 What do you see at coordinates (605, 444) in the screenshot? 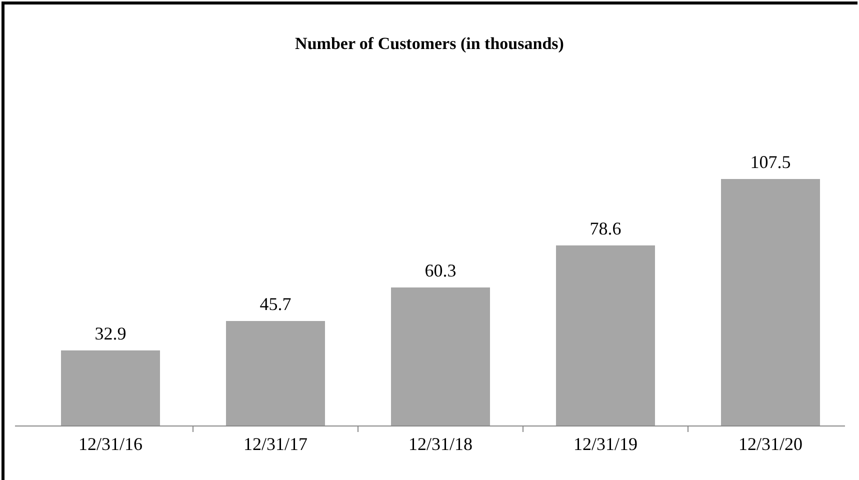
I see `x-tick-label: 12/31/19` at bounding box center [605, 444].